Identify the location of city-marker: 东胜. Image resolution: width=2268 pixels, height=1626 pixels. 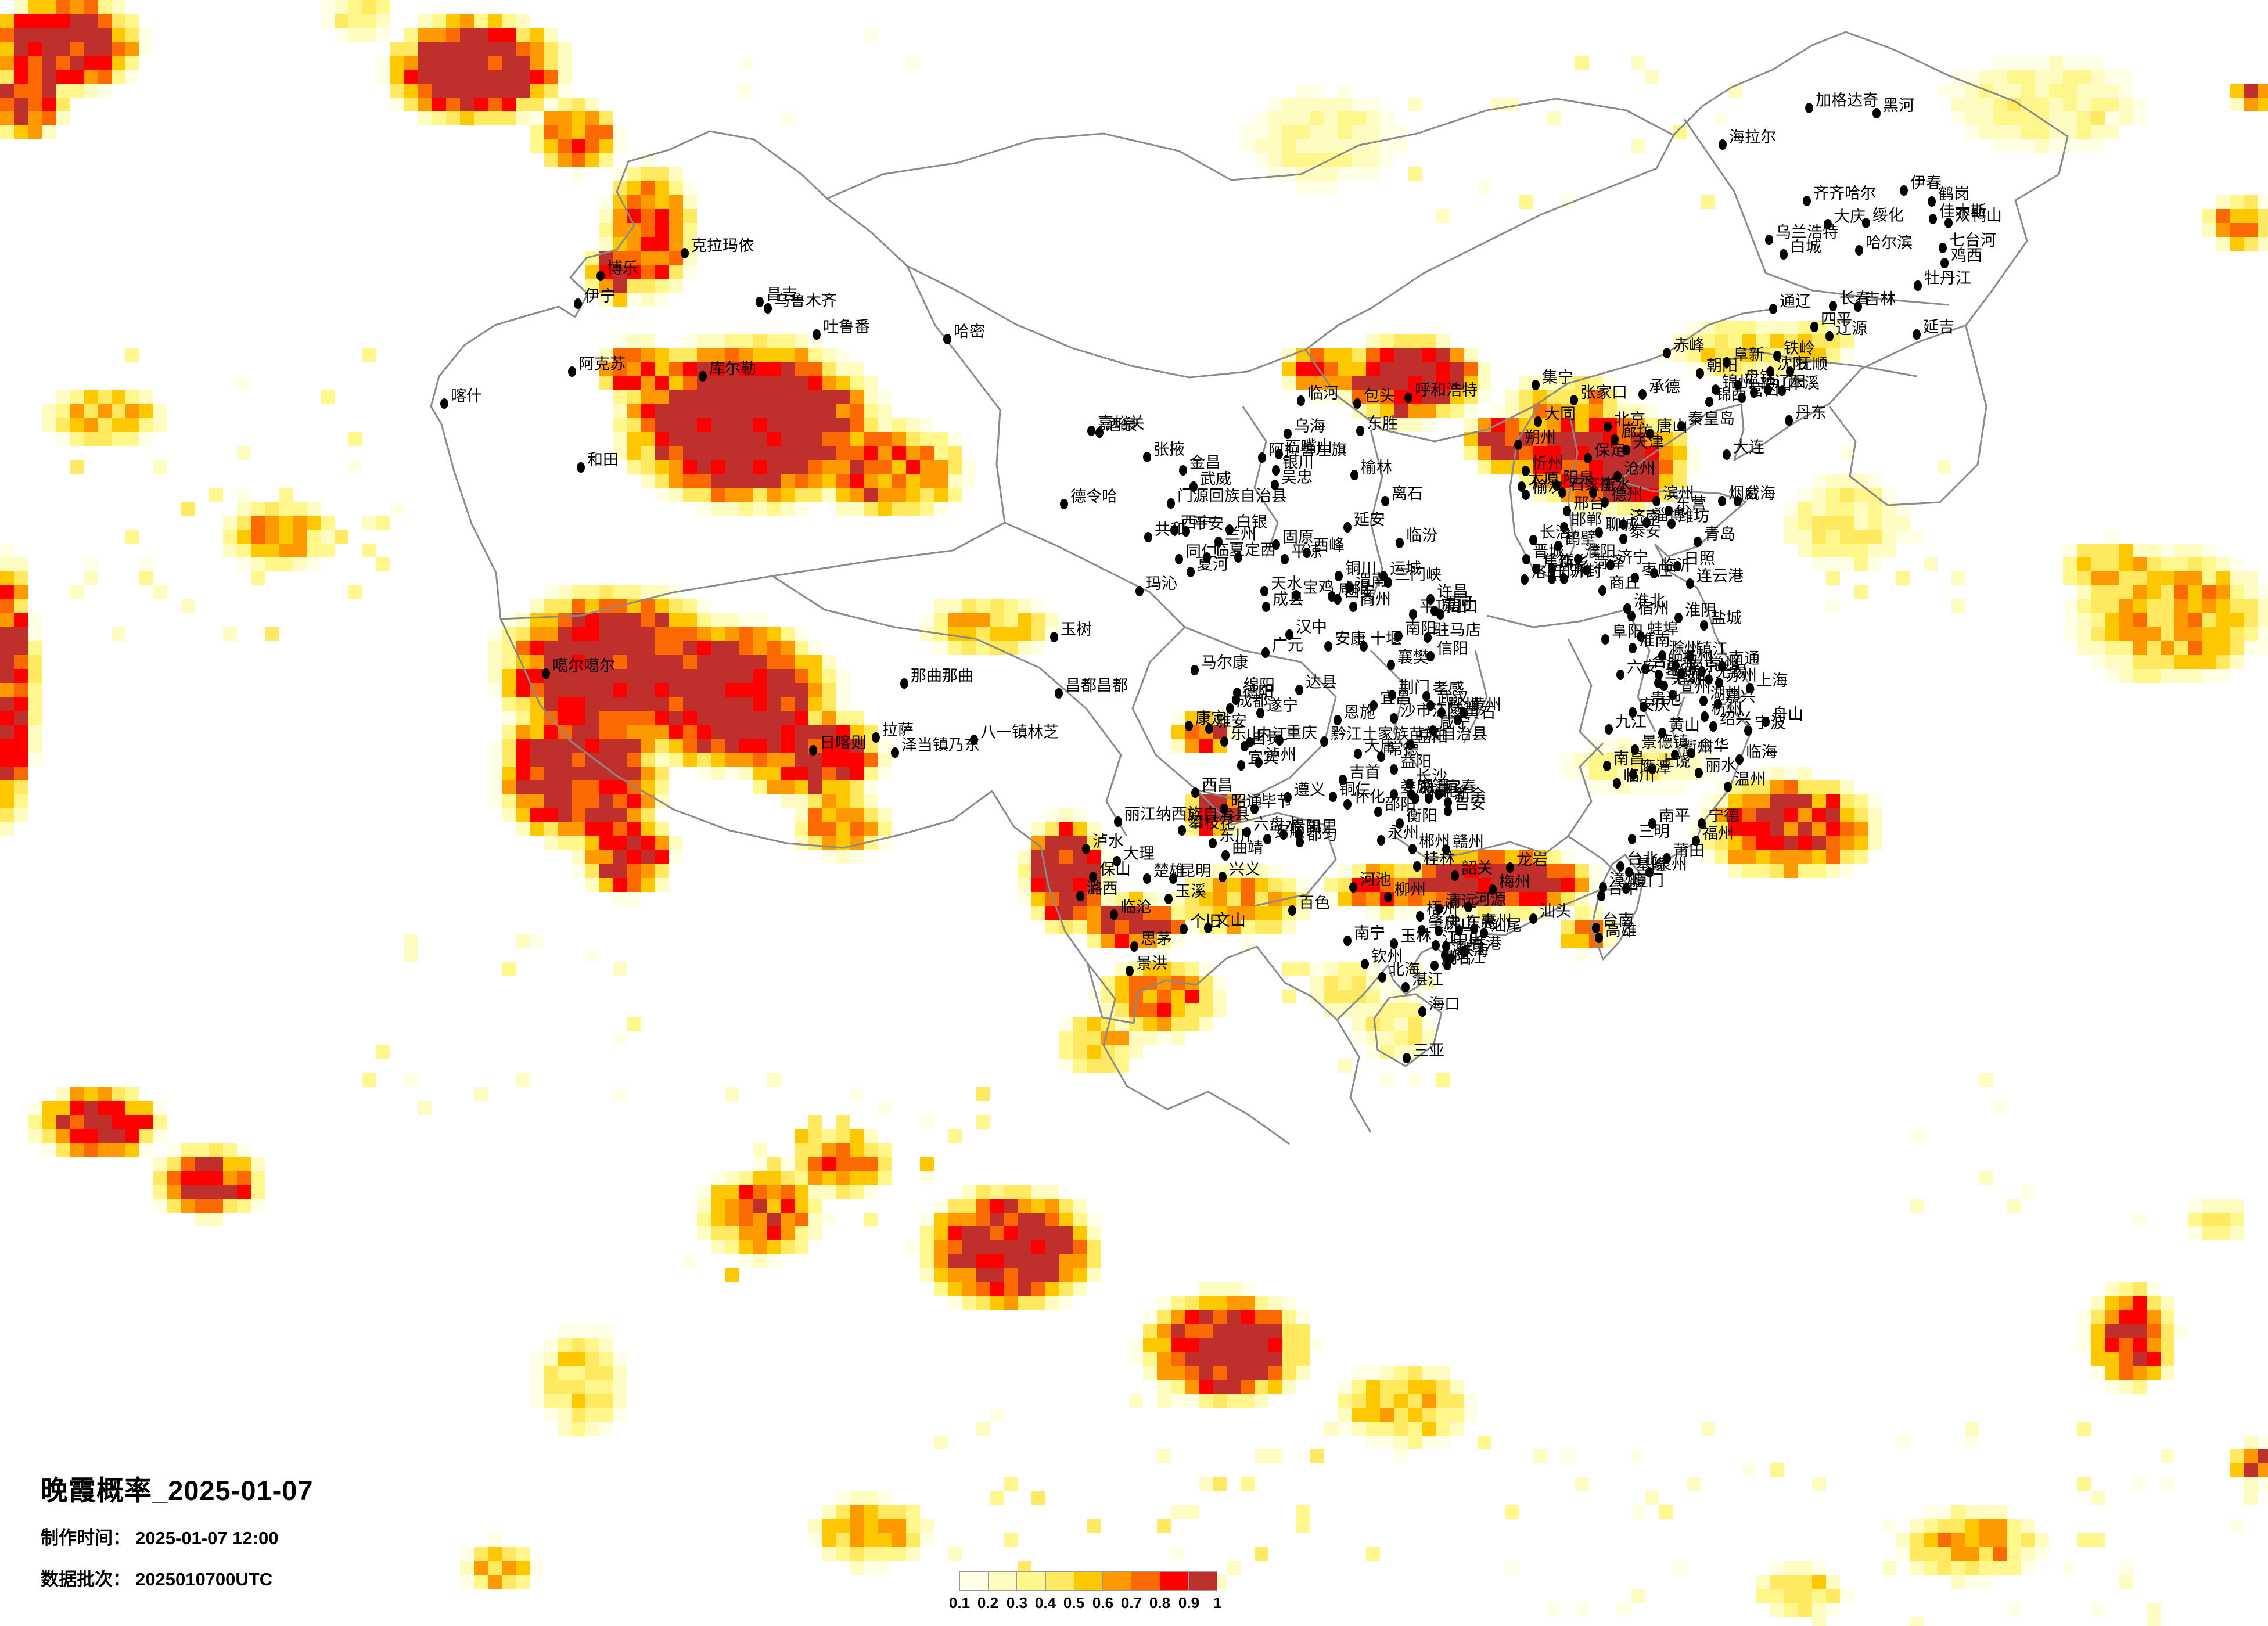
(1377, 426).